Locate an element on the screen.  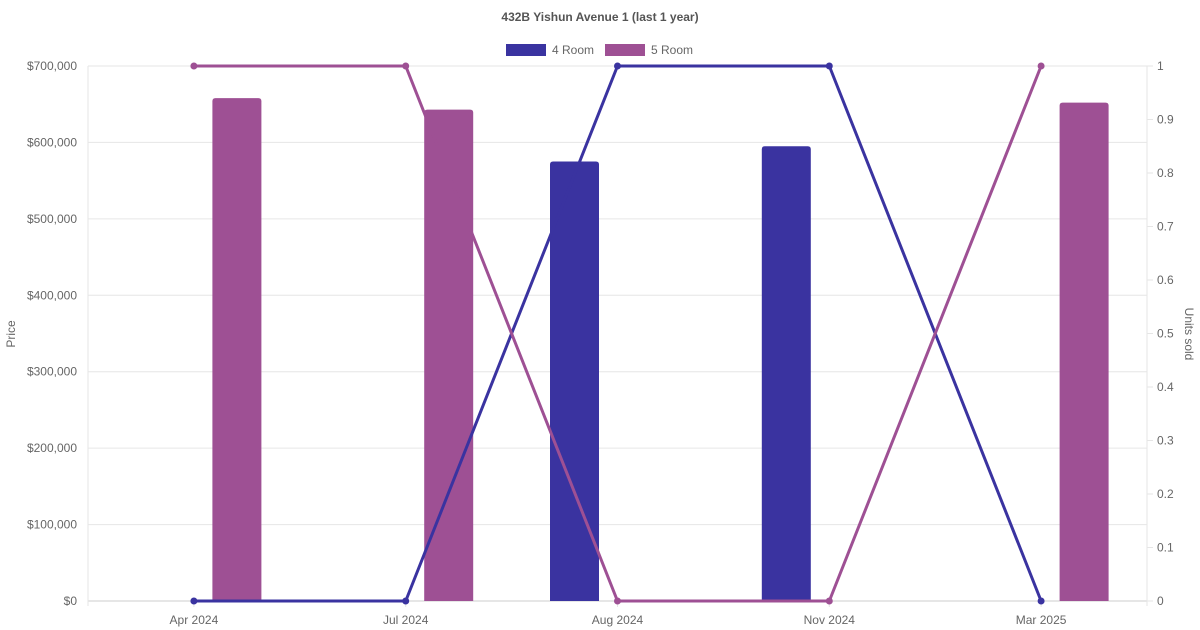
right-tick-label: 0.5 is located at coordinates (1165, 334).